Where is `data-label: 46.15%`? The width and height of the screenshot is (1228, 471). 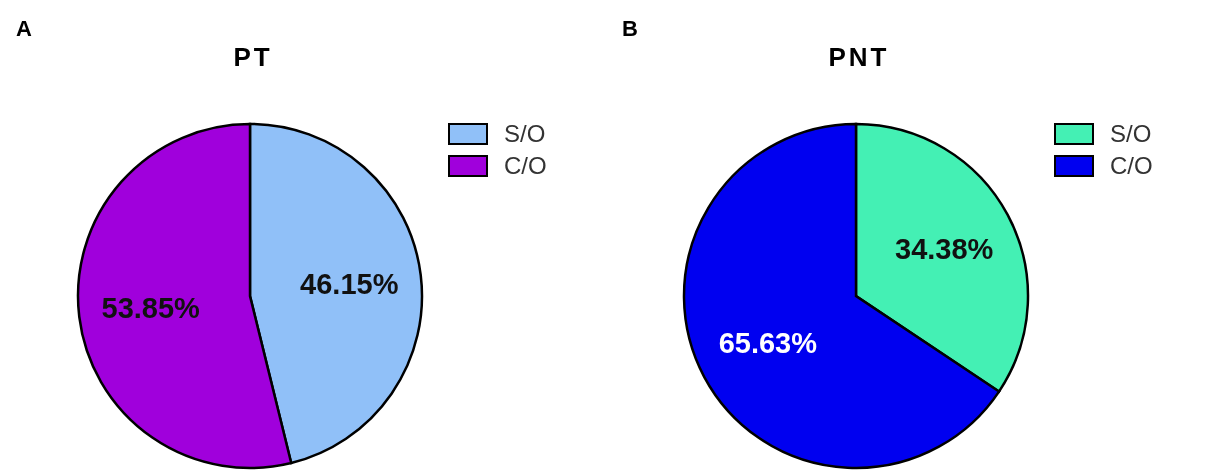
data-label: 46.15% is located at coordinates (349, 283).